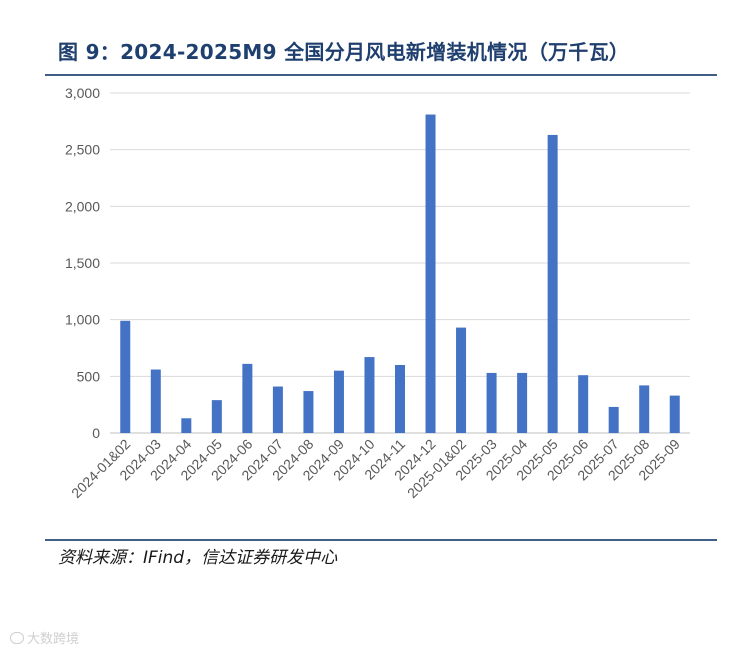 The image size is (735, 653). Describe the element at coordinates (344, 52) in the screenshot. I see `chart-title: 图 9：2024-2025M9 全国分月风电新增装机情况（万千瓦）` at that location.